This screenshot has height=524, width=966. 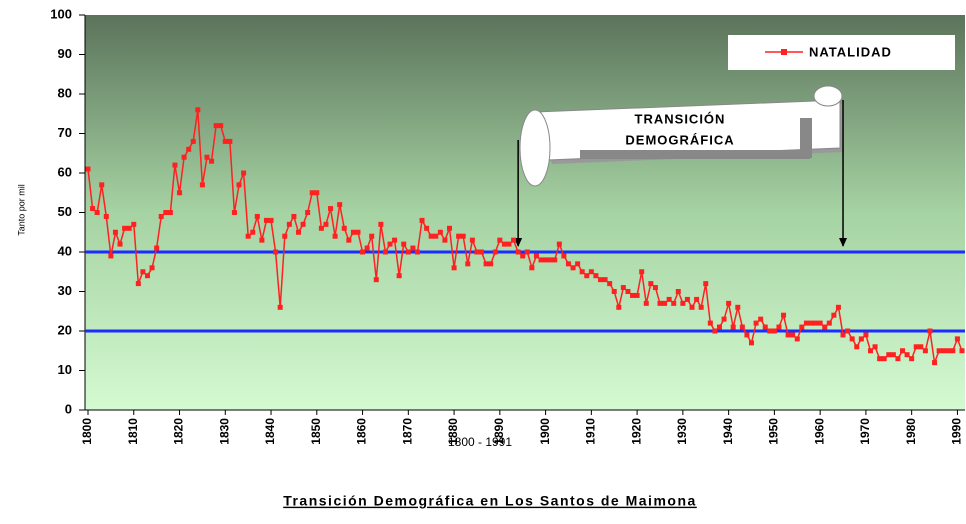 What do you see at coordinates (819, 431) in the screenshot?
I see `x-tick-label: 1960` at bounding box center [819, 431].